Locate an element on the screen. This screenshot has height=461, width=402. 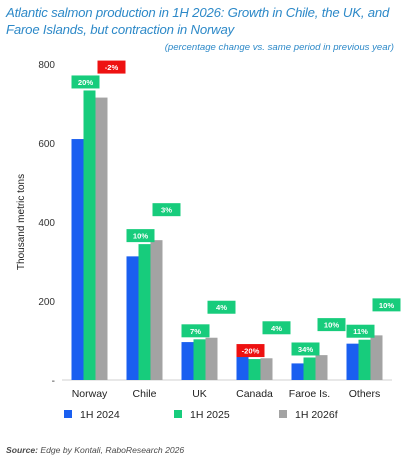
change-label: 7% is located at coordinates (195, 331).